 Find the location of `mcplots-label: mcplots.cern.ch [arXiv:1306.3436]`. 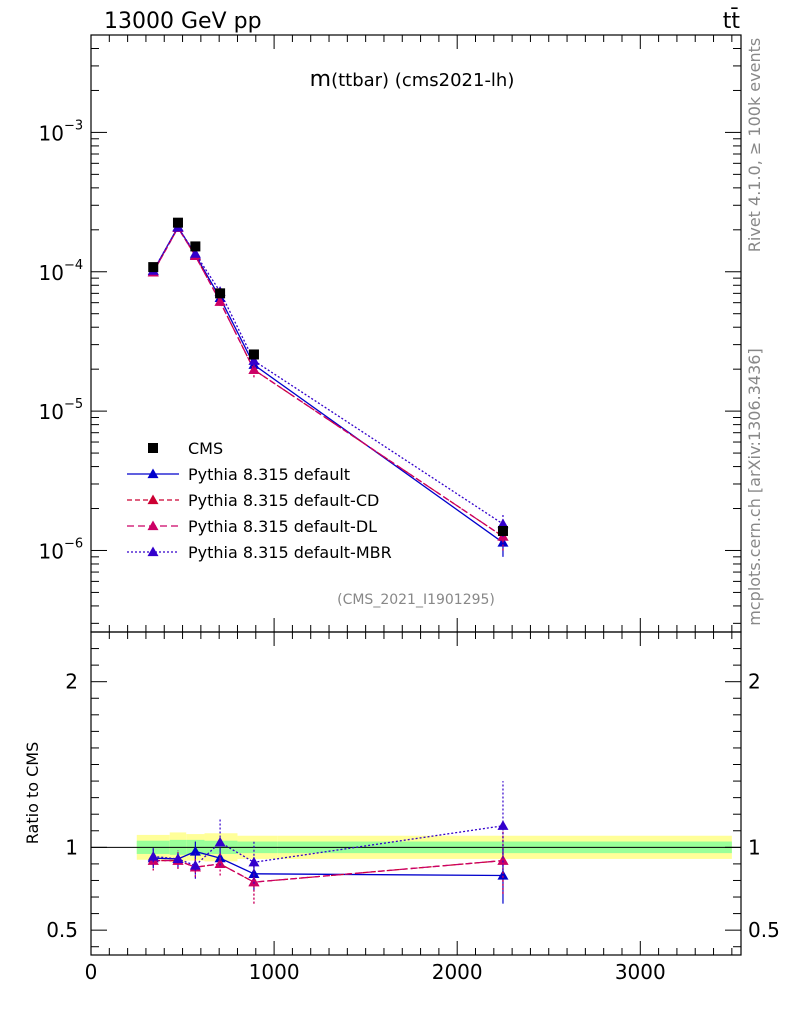

mcplots-label: mcplots.cern.ch [arXiv:1306.3436] is located at coordinates (754, 486).